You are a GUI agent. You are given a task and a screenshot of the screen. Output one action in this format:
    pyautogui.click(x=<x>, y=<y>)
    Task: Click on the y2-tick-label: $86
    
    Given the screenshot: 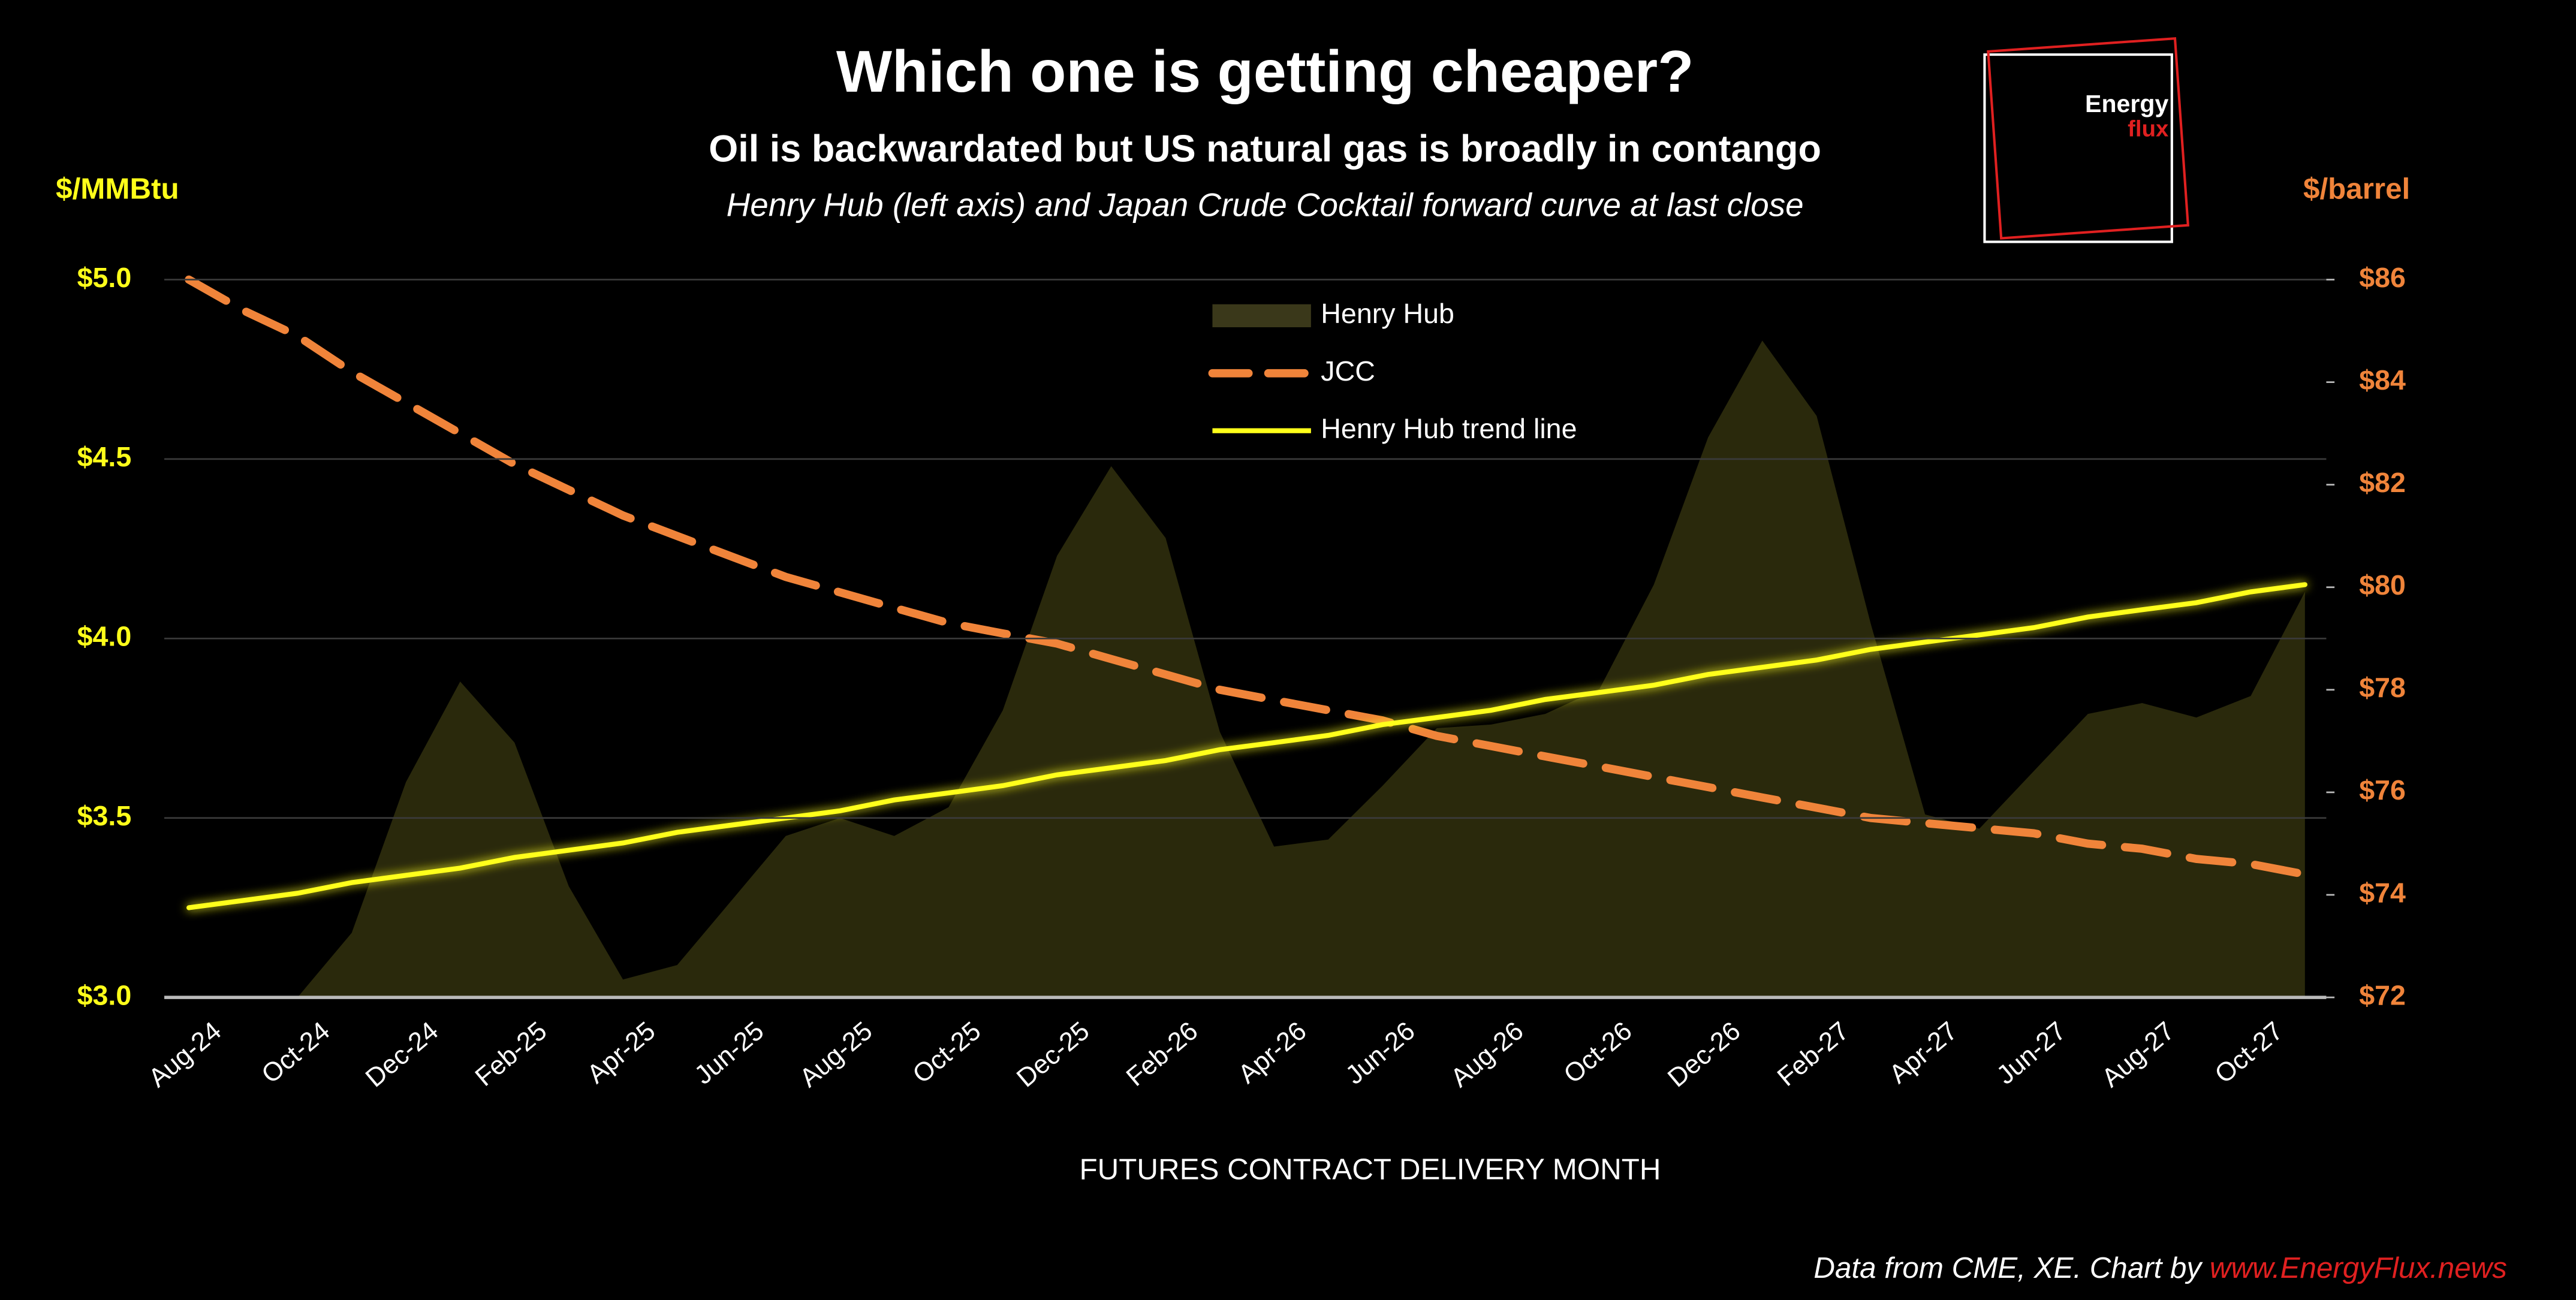 What is the action you would take?
    pyautogui.click(x=2382, y=277)
    